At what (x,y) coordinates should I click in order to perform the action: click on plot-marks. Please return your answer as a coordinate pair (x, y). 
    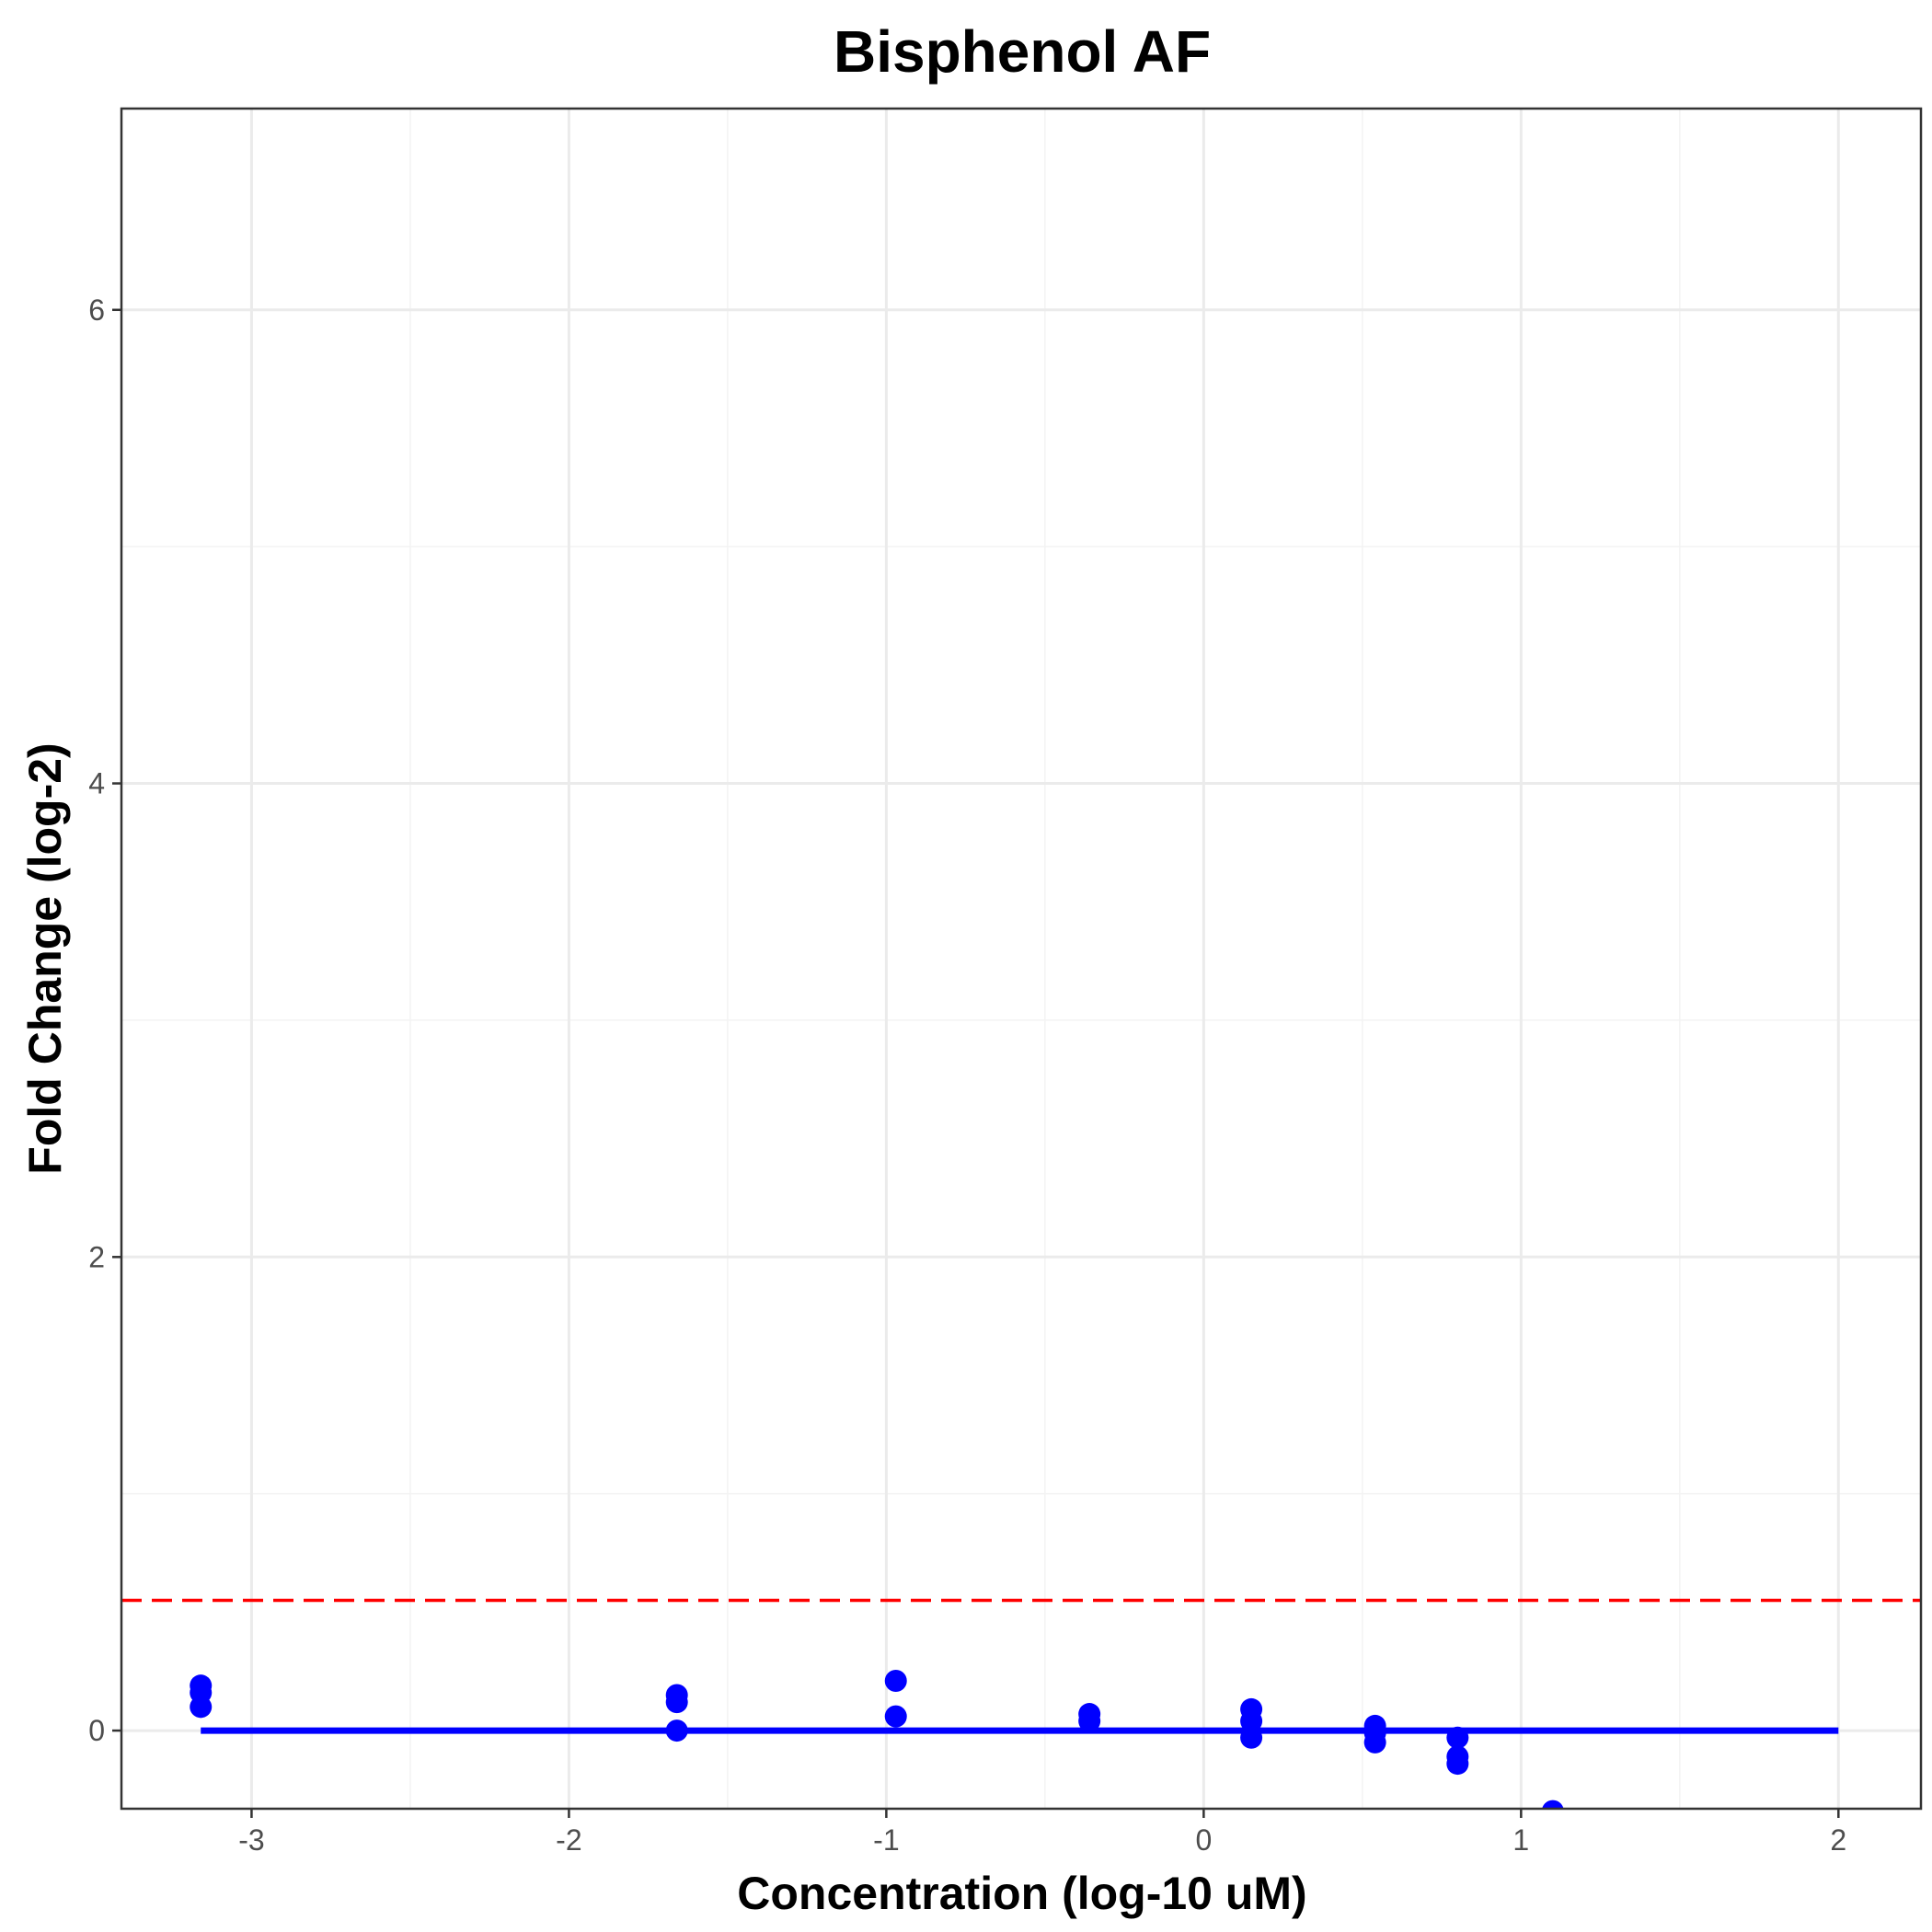
    Looking at the image, I should click on (1021, 1703).